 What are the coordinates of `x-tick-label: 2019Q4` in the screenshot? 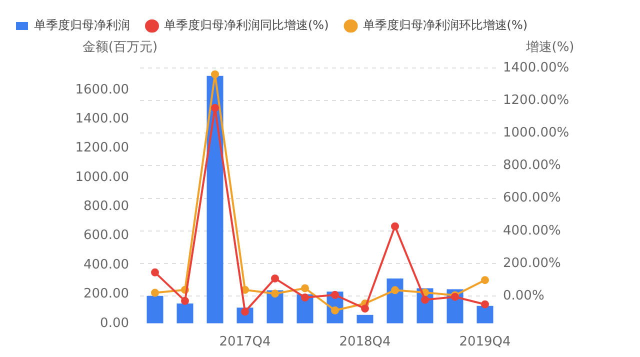 It's located at (485, 342).